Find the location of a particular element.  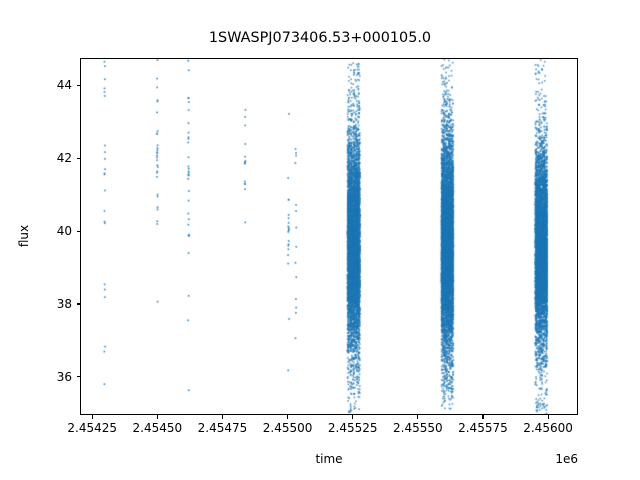

x-tick-label: 2.45425 is located at coordinates (92, 428).